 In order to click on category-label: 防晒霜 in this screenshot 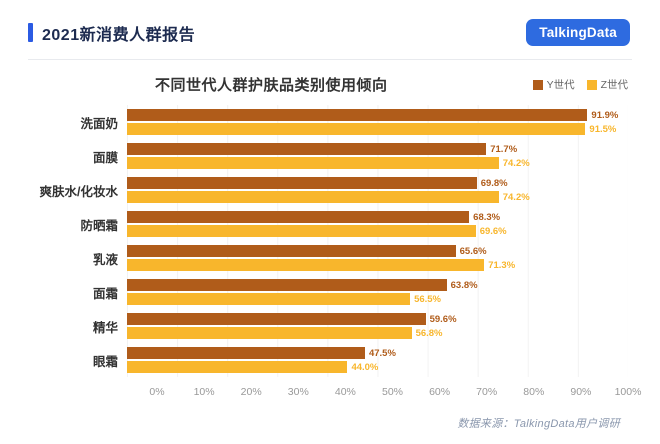, I will do `click(99, 225)`.